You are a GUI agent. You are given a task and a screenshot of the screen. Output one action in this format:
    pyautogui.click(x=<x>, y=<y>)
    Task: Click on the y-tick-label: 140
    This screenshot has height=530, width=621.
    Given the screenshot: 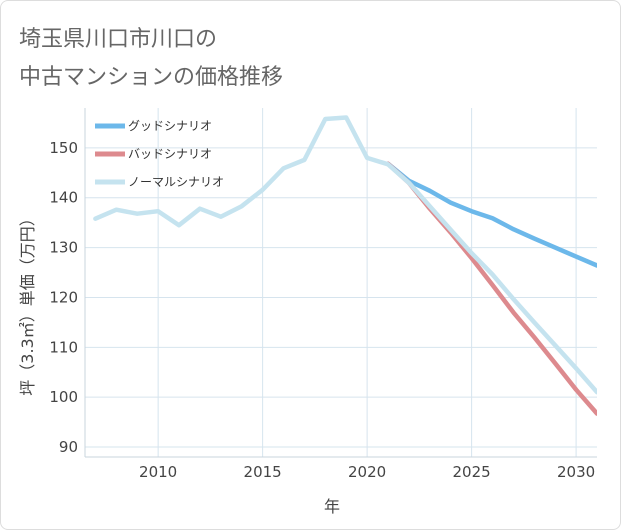 What is the action you would take?
    pyautogui.click(x=63, y=198)
    